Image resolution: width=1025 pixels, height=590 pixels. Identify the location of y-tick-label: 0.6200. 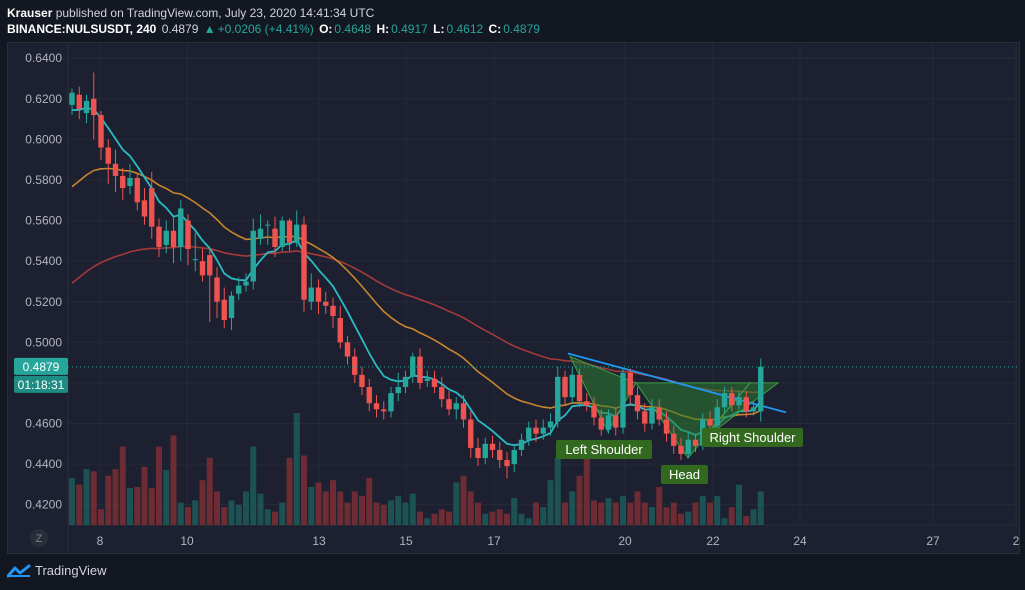
(43, 99).